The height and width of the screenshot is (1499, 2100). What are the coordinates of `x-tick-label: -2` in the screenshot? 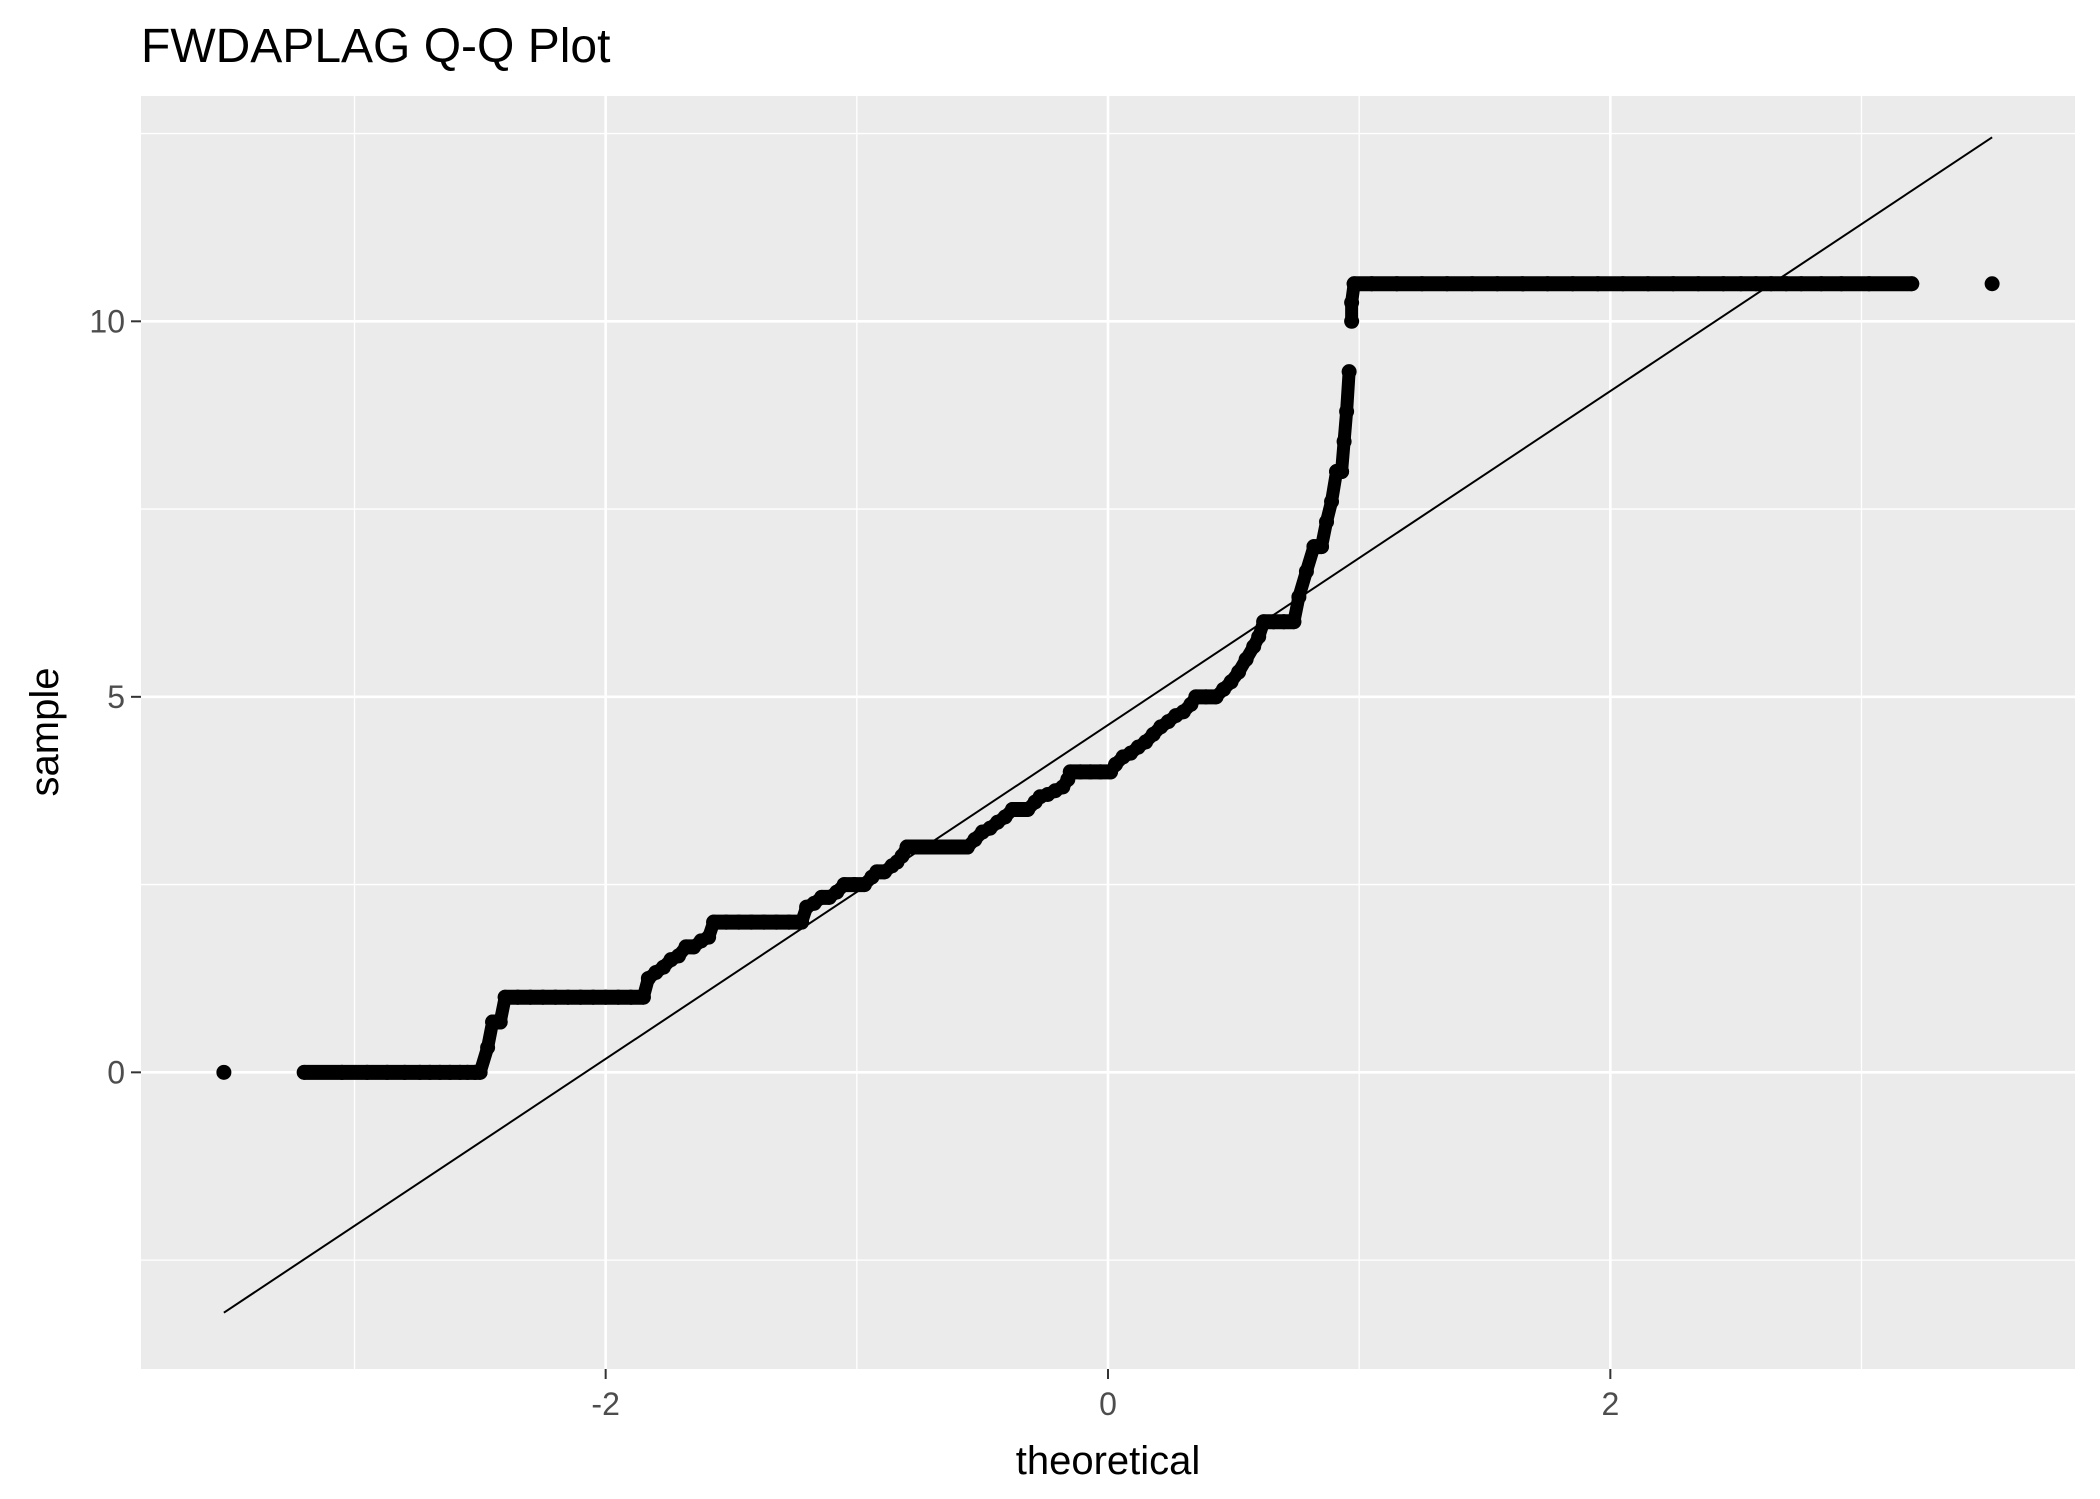 It's located at (605, 1404).